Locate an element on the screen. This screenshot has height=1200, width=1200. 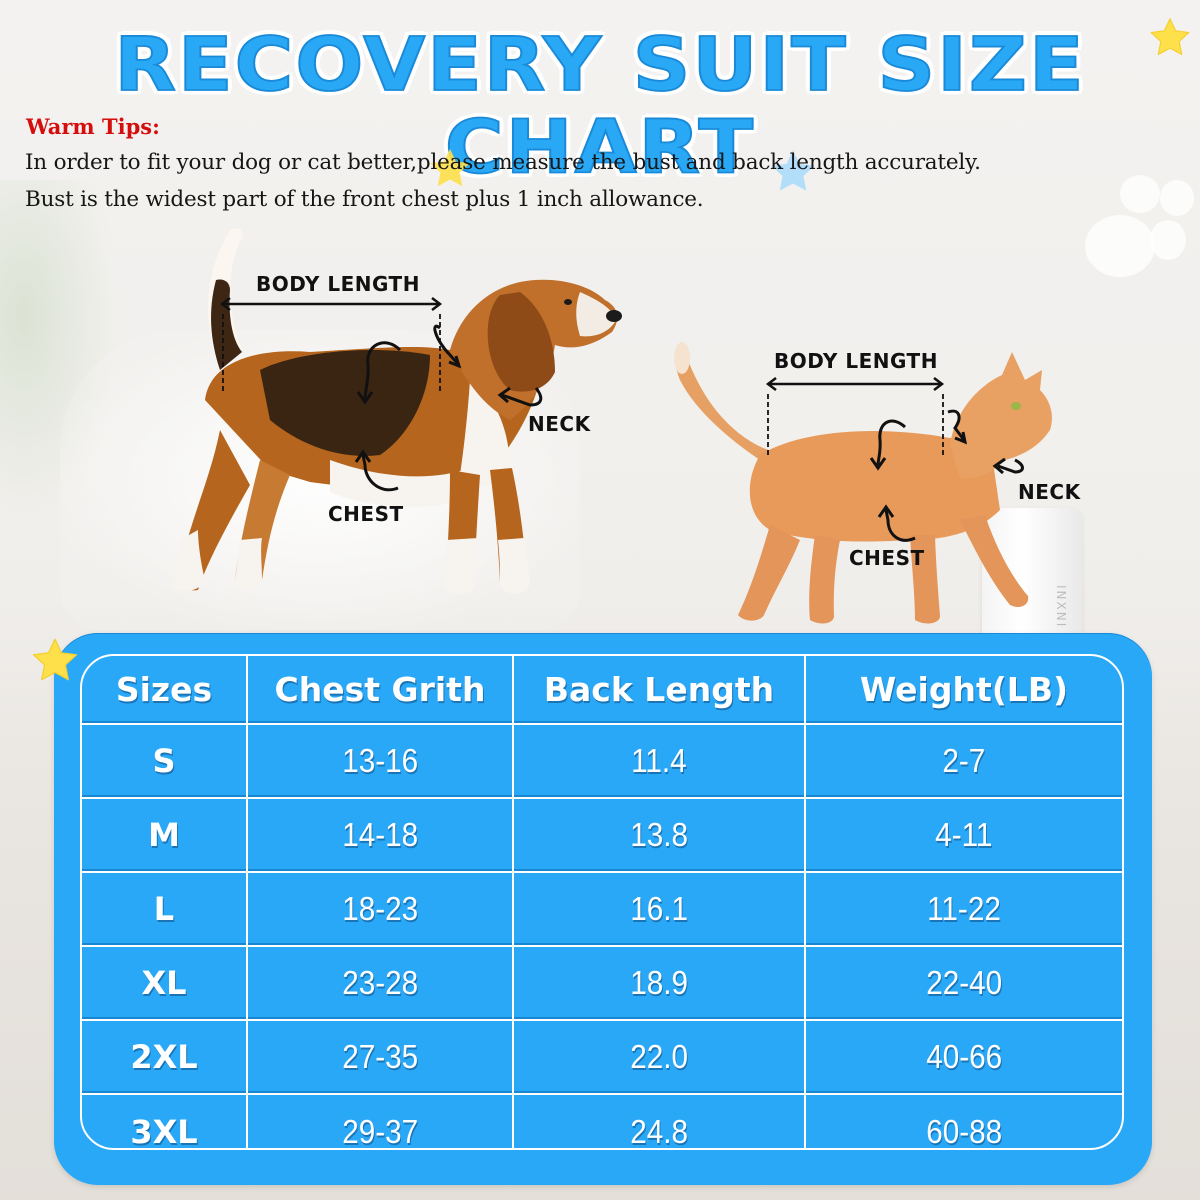
header-sizes: Sizes is located at coordinates (165, 690).